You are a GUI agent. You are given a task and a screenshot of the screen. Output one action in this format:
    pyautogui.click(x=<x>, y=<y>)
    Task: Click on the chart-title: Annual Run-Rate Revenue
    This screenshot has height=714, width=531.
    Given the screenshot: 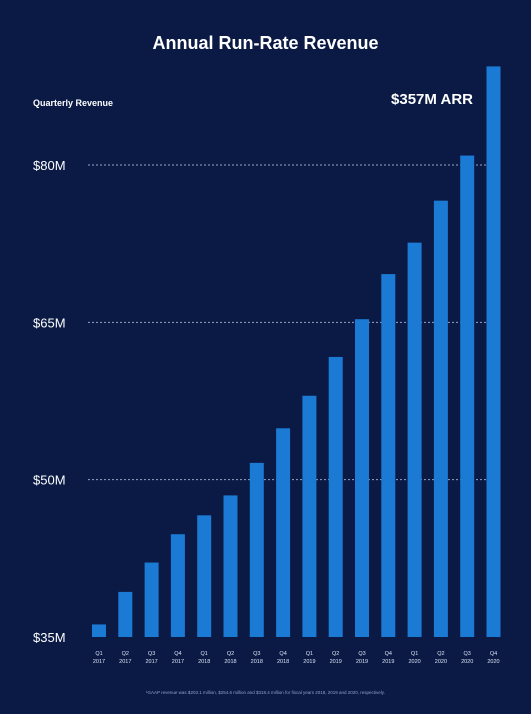 What is the action you would take?
    pyautogui.click(x=265, y=43)
    